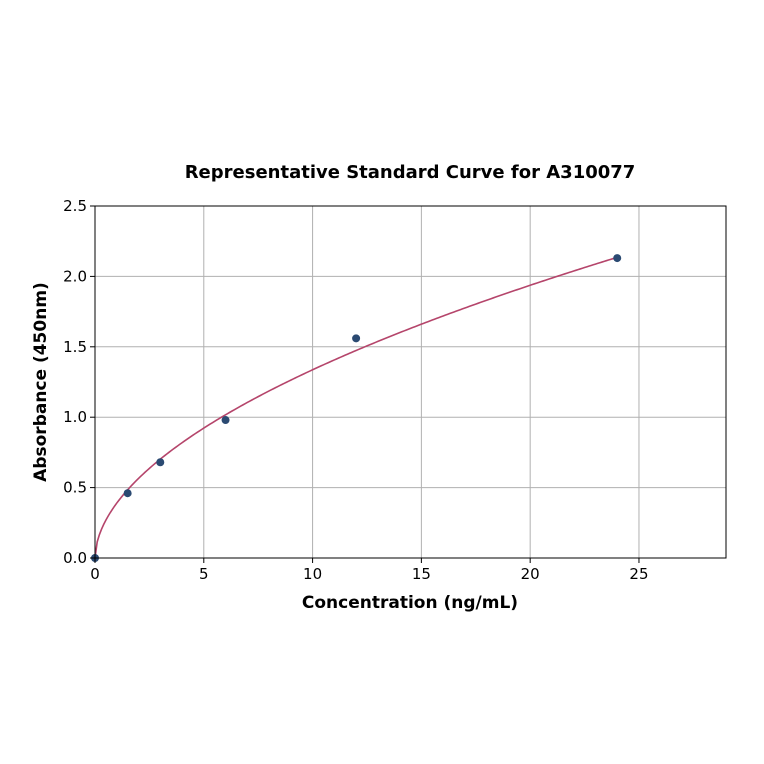  Describe the element at coordinates (75, 558) in the screenshot. I see `y-tick-label: 0.0` at that location.